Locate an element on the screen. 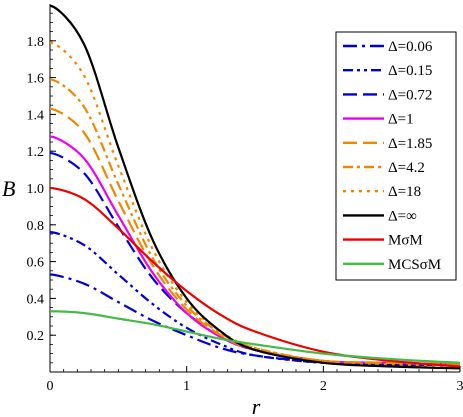 The image size is (463, 417). legend-label: Δ=1.85 is located at coordinates (410, 144).